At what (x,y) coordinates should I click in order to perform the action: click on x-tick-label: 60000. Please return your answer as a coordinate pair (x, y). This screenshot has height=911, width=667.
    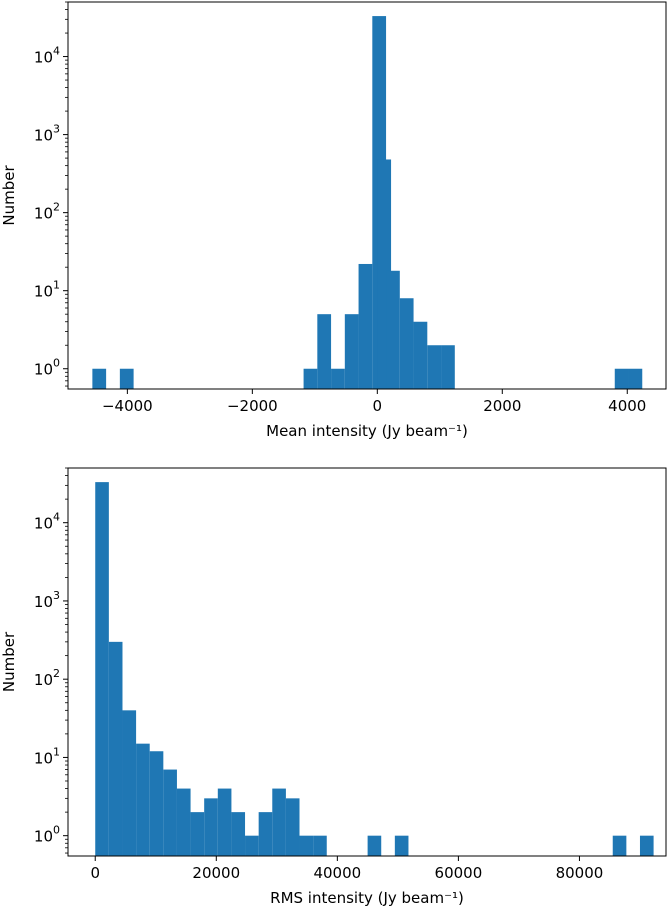
    Looking at the image, I should click on (459, 873).